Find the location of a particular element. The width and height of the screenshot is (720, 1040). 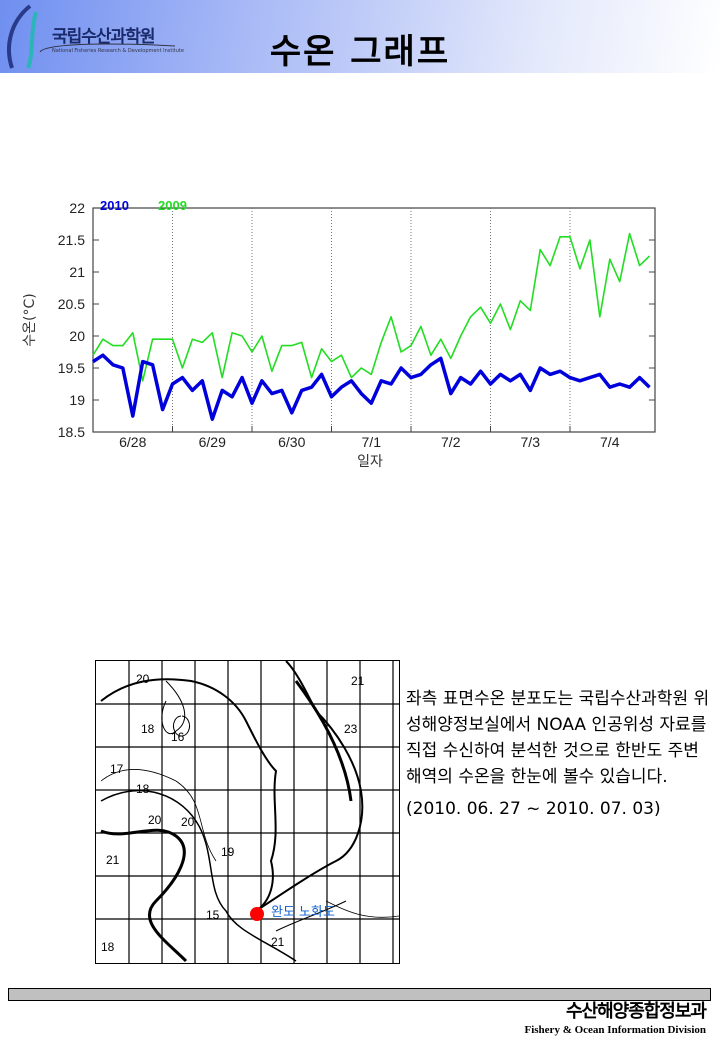

x-axis-label: 일자 is located at coordinates (370, 462).